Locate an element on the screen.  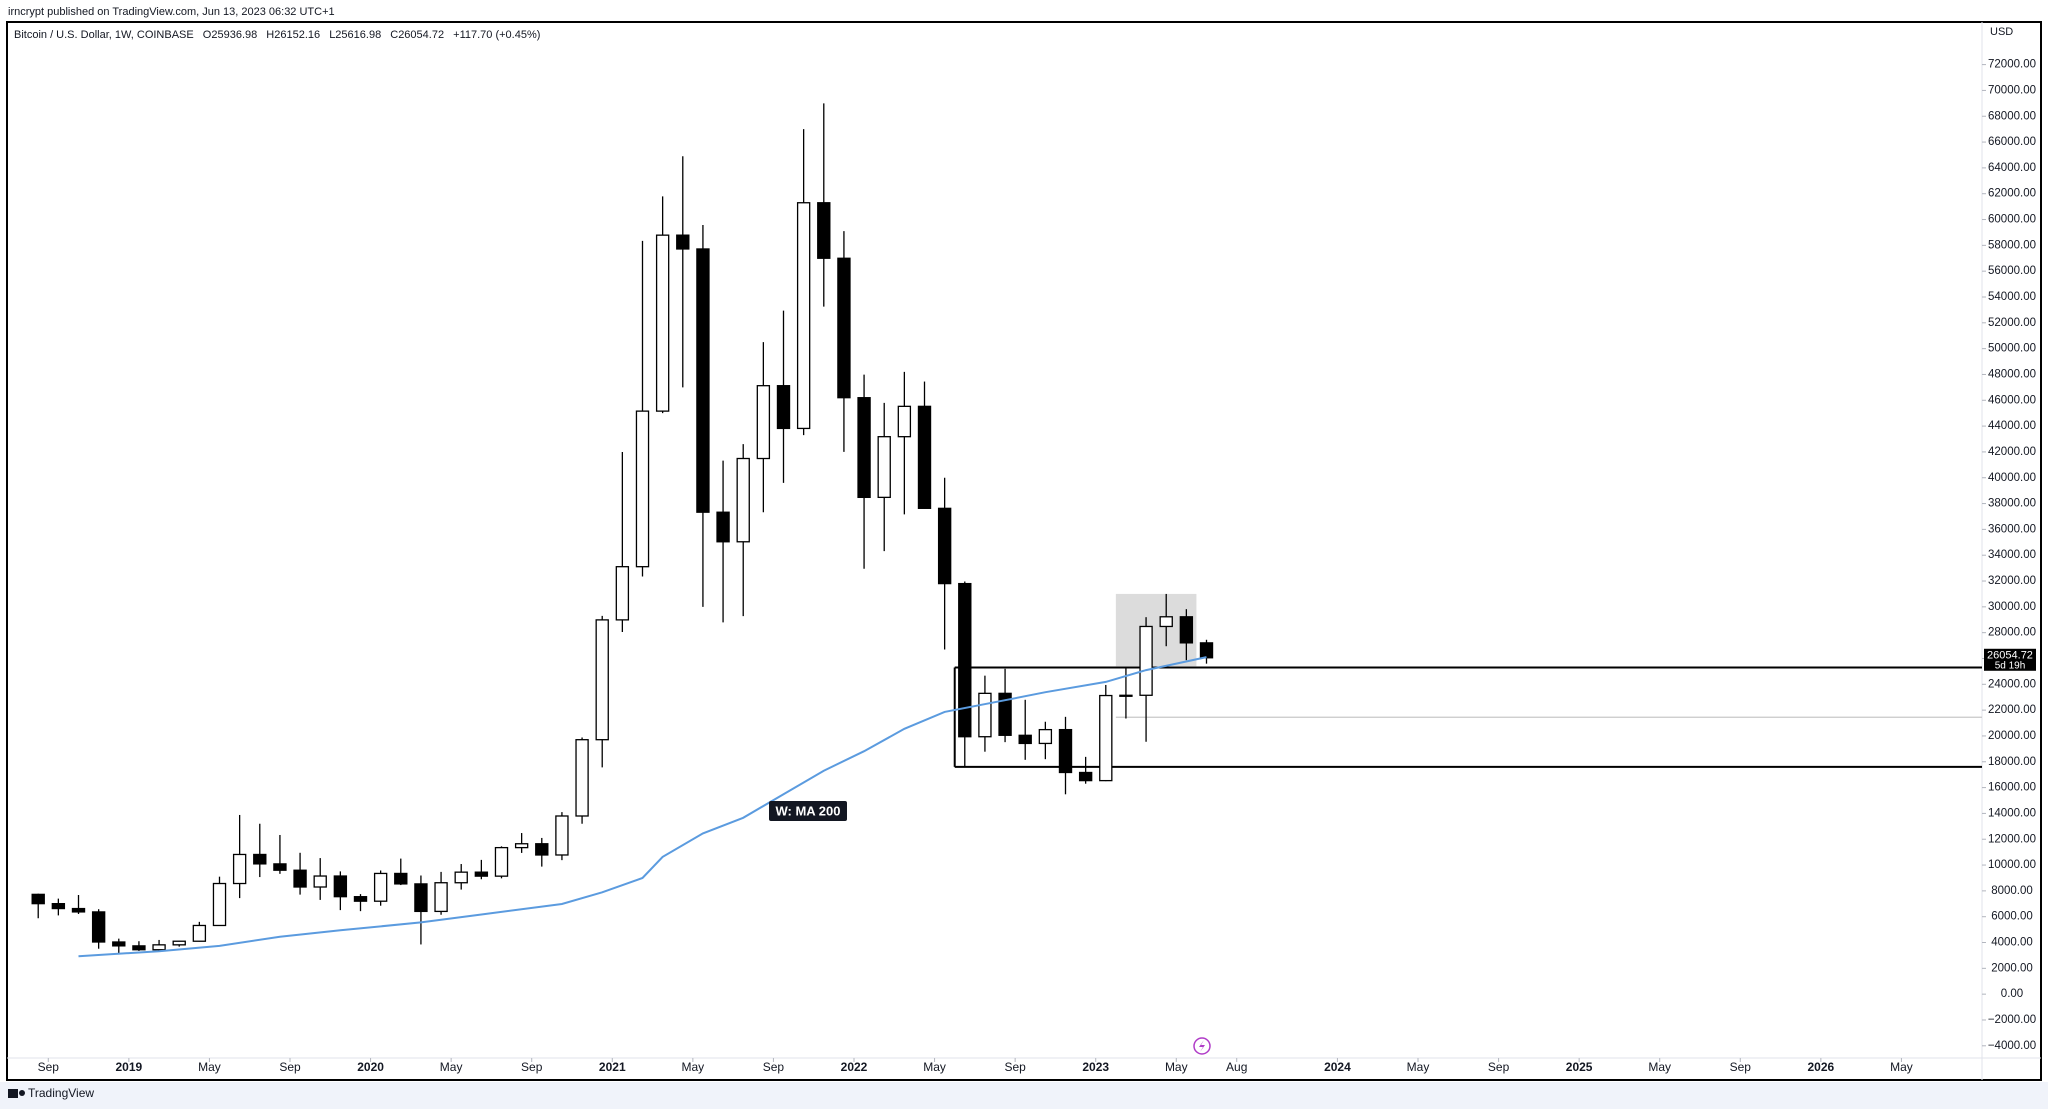
ma-label-box is located at coordinates (808, 811).